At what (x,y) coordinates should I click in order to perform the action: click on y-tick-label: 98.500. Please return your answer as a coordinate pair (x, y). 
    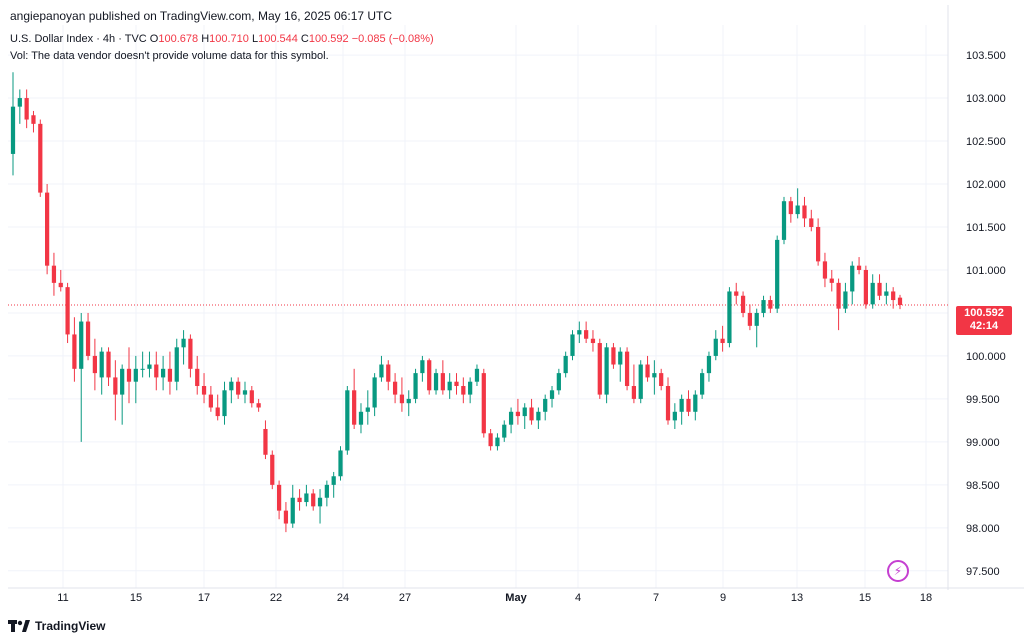
    Looking at the image, I should click on (983, 486).